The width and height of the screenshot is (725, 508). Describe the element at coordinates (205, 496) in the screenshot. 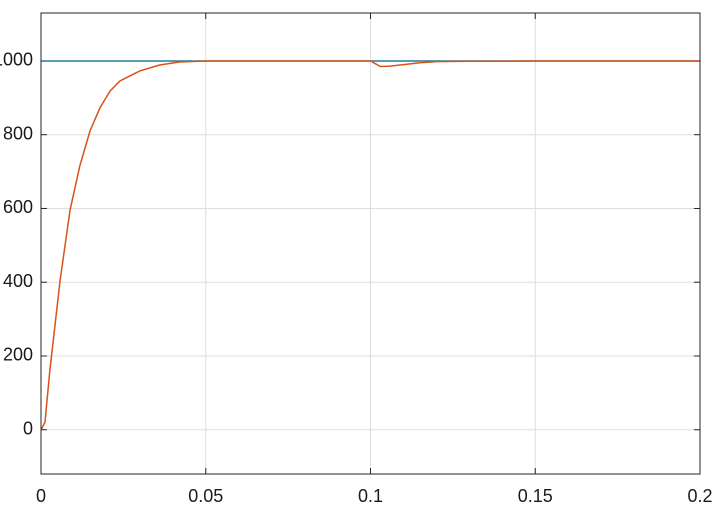

I see `x-tick-label: 0.05` at that location.